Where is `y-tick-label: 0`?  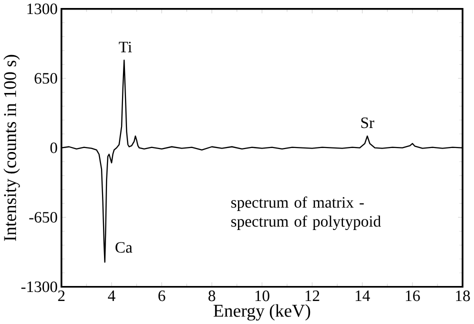
y-tick-label: 0 is located at coordinates (54, 148).